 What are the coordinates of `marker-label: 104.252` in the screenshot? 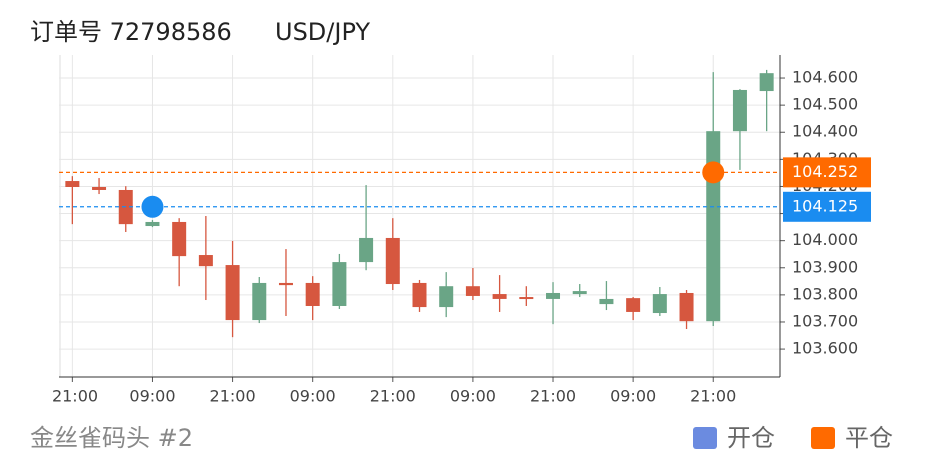 It's located at (825, 171).